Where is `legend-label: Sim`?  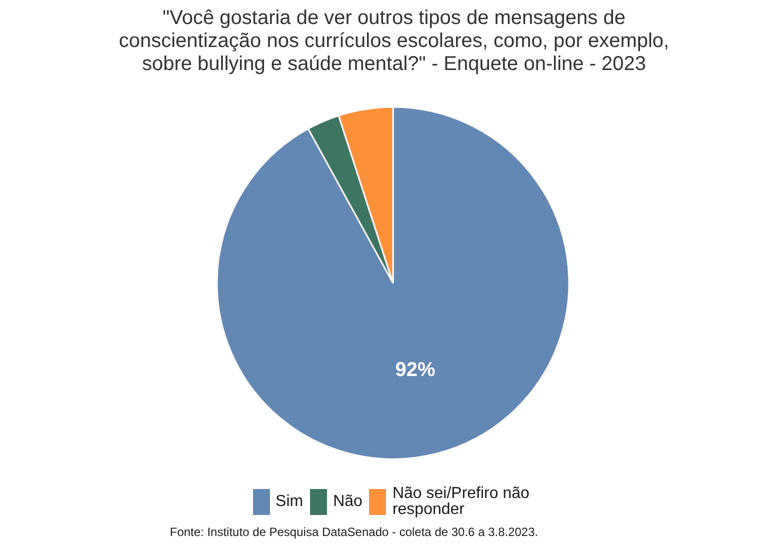
legend-label: Sim is located at coordinates (290, 501).